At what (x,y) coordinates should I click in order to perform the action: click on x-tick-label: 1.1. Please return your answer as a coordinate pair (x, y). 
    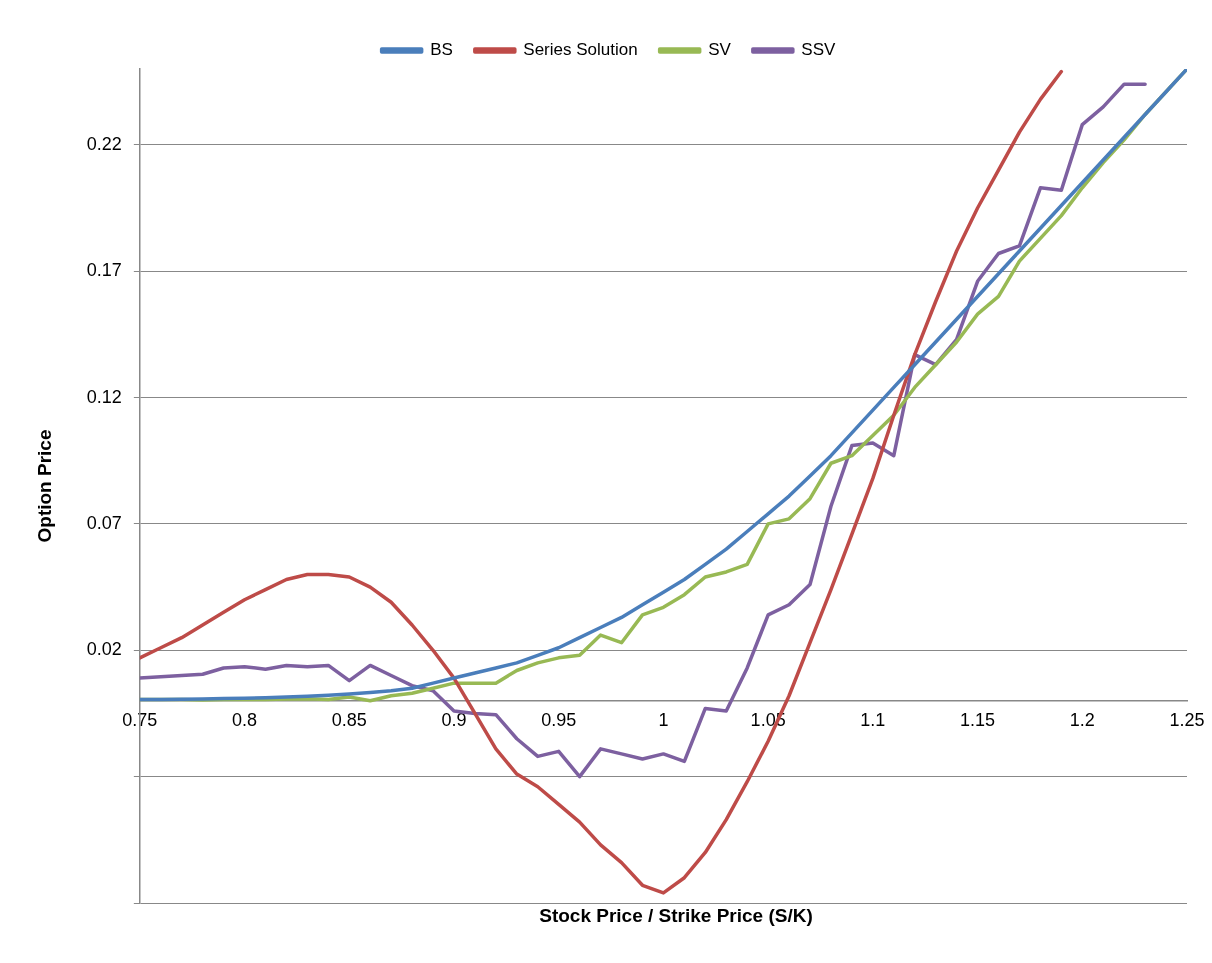
    Looking at the image, I should click on (873, 719).